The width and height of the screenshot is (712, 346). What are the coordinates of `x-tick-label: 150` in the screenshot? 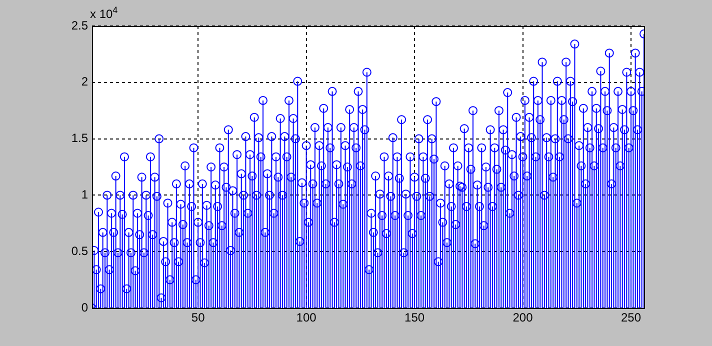 It's located at (414, 317).